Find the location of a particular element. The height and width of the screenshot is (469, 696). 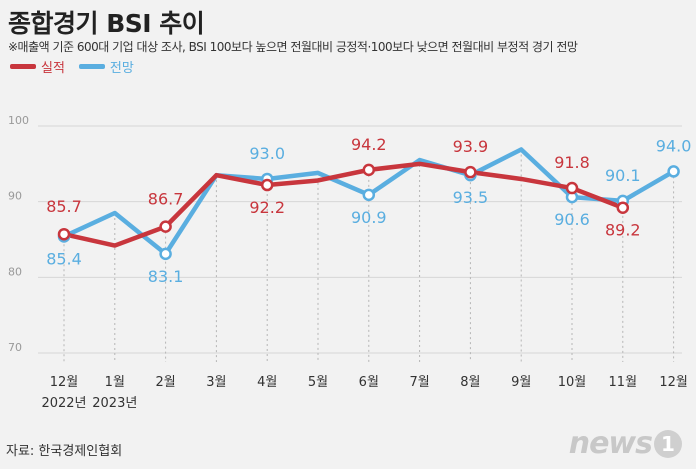

x-tick-label: 5월 is located at coordinates (318, 382).